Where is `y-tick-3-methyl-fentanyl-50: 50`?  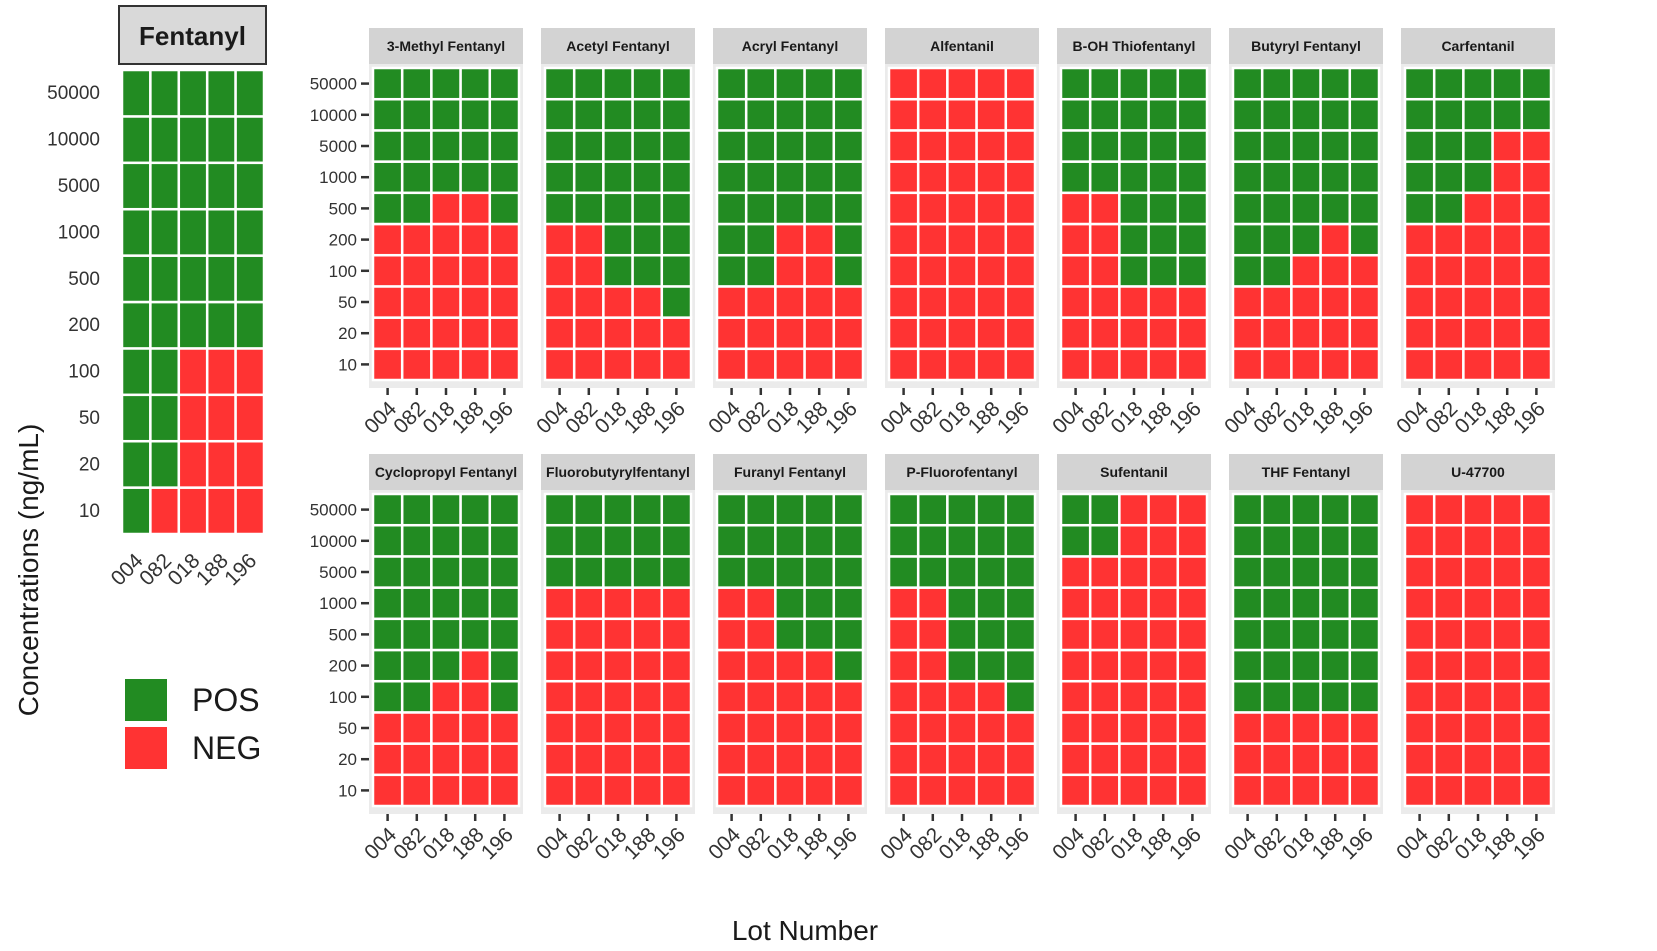
y-tick-3-methyl-fentanyl-50: 50 is located at coordinates (347, 302).